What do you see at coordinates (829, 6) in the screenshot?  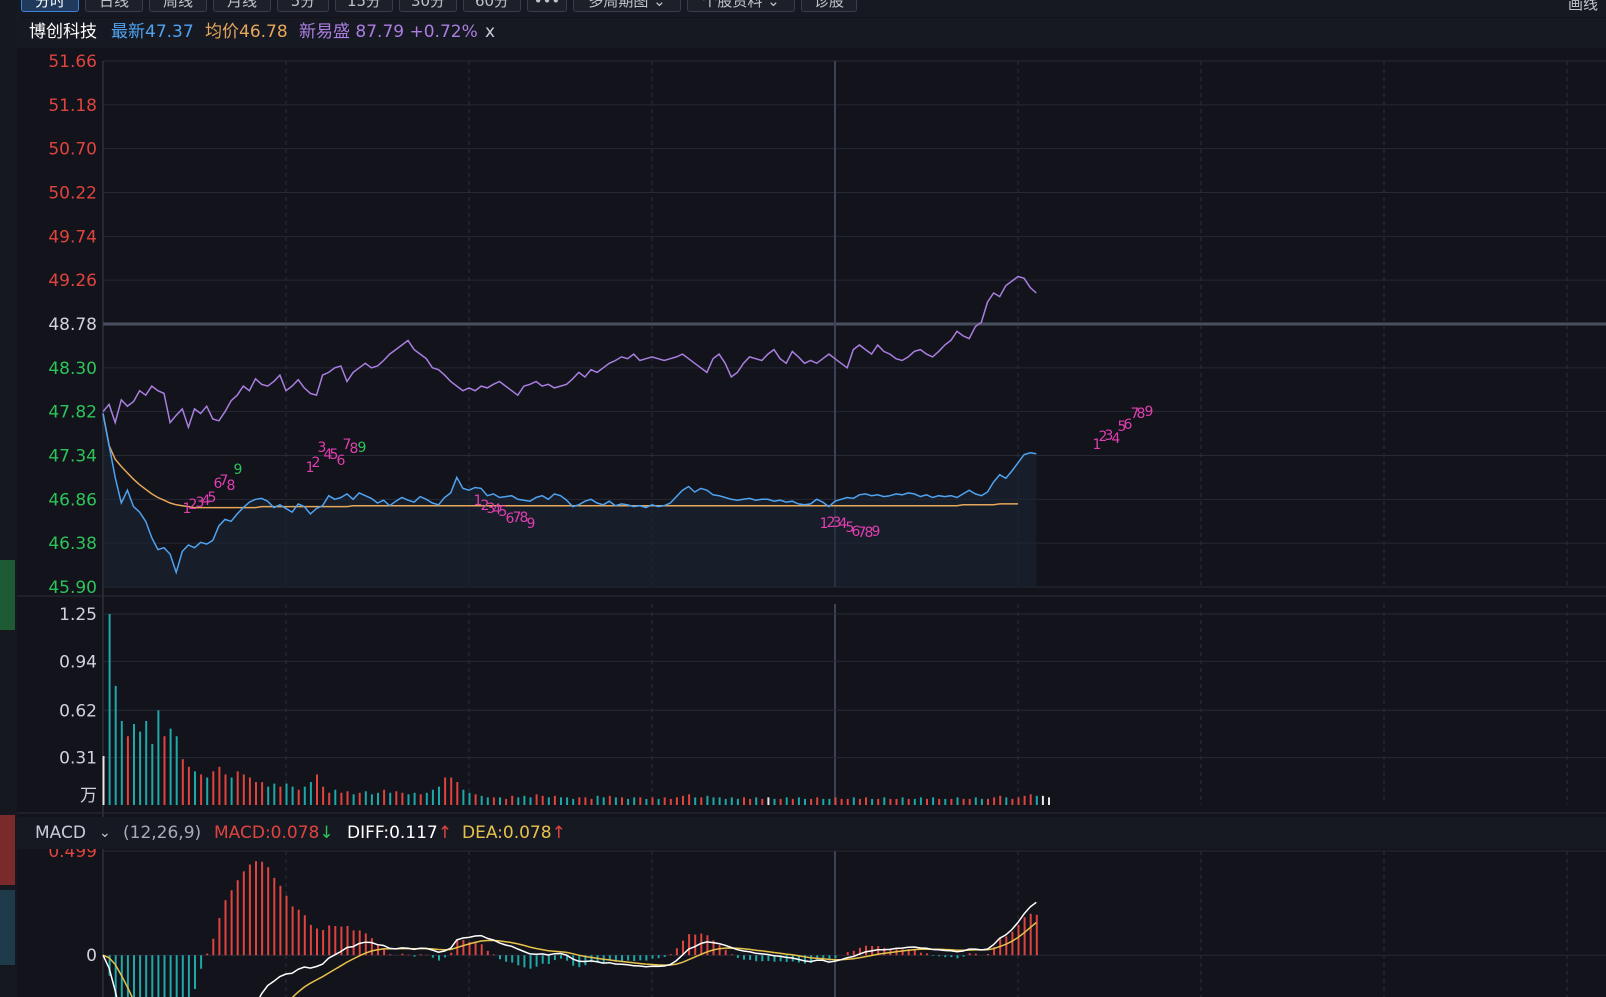 I see `tab-11: 诊股` at bounding box center [829, 6].